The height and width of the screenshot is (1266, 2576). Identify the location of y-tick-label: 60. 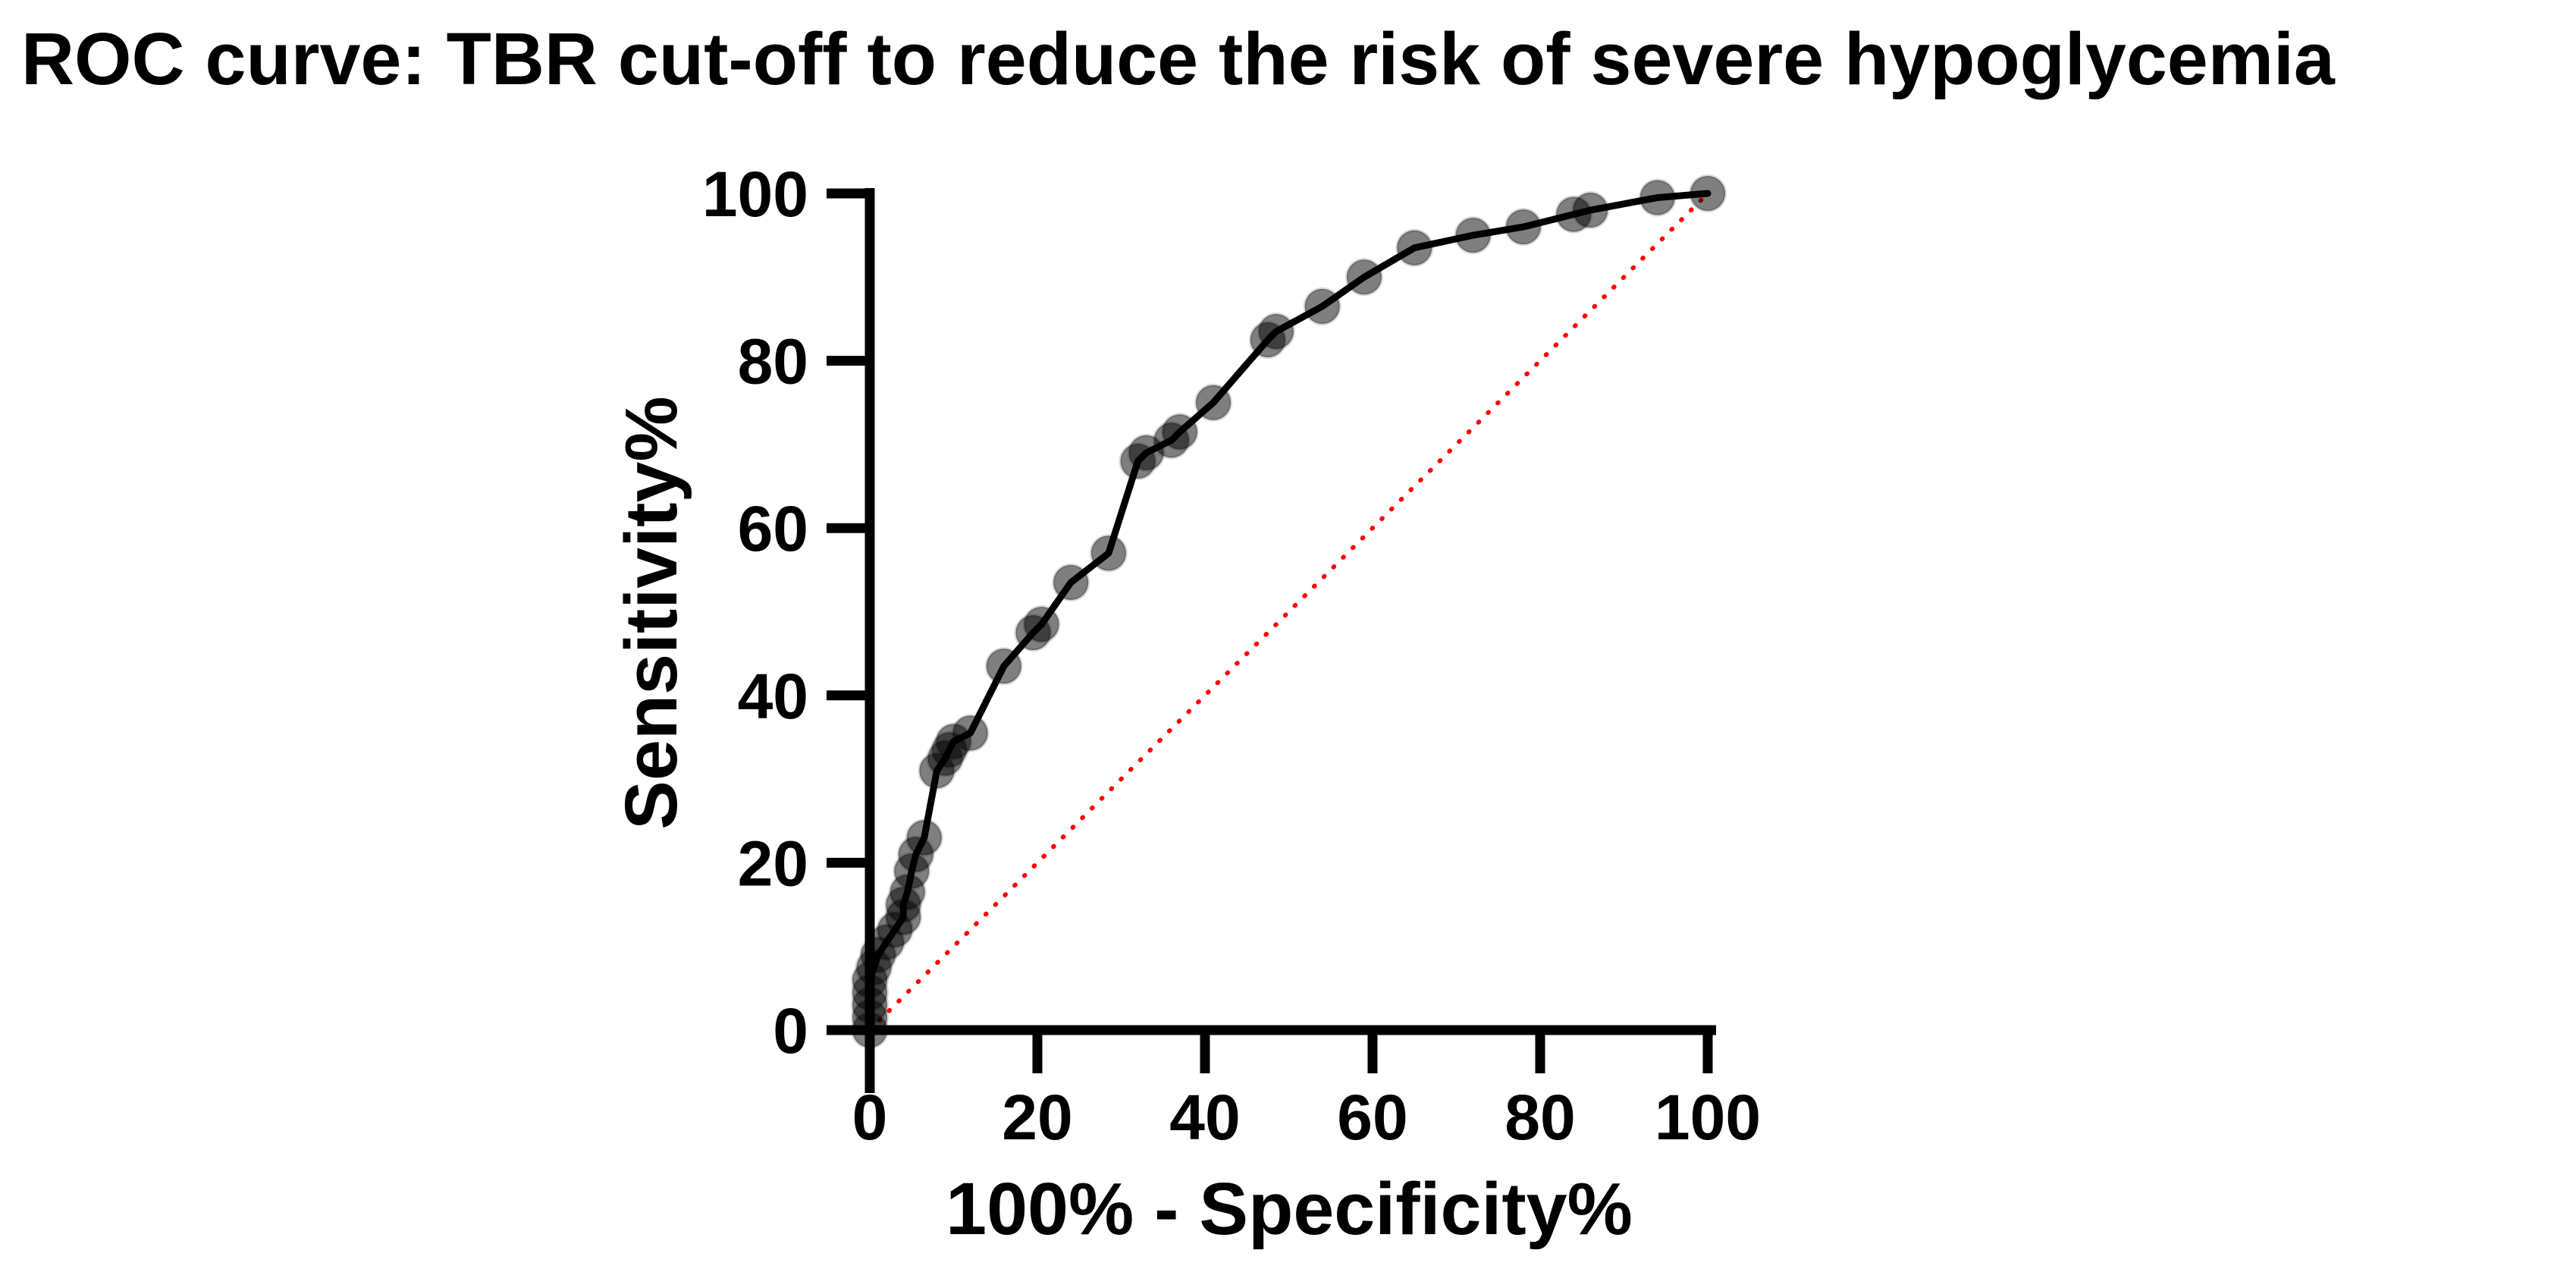
(773, 529).